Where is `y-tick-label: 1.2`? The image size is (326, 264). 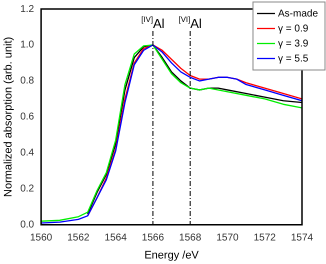 y-tick-label: 1.2 is located at coordinates (27, 9).